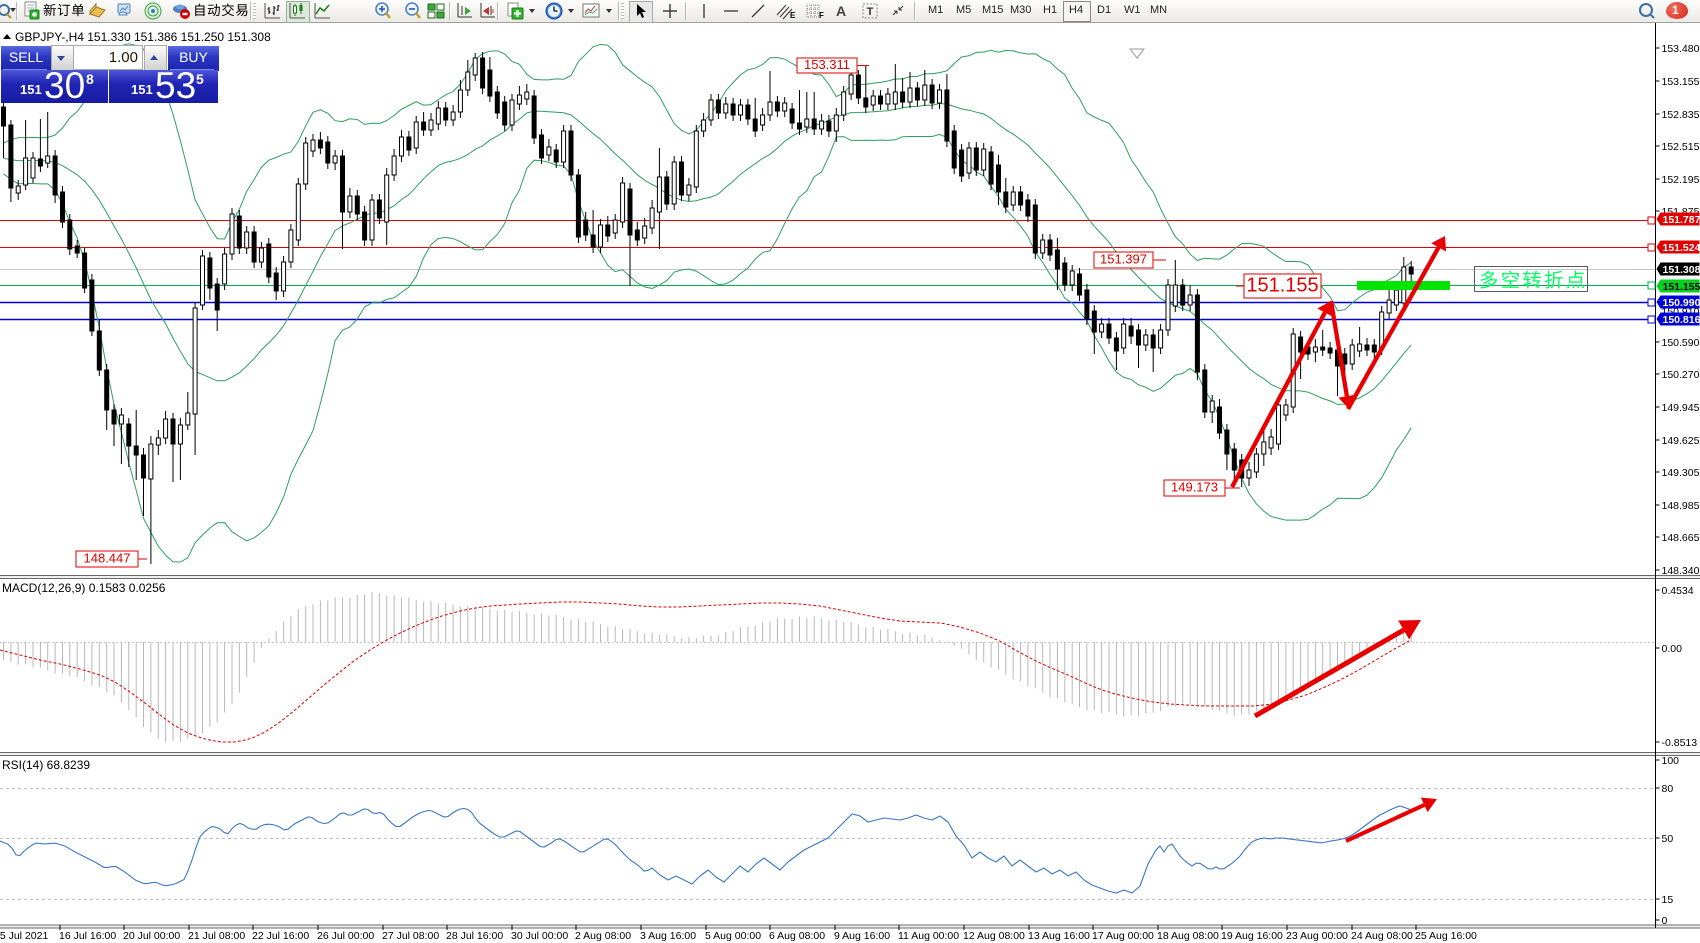  Describe the element at coordinates (1123, 936) in the screenshot. I see `svg-text: 17 Aug 00:00` at that location.